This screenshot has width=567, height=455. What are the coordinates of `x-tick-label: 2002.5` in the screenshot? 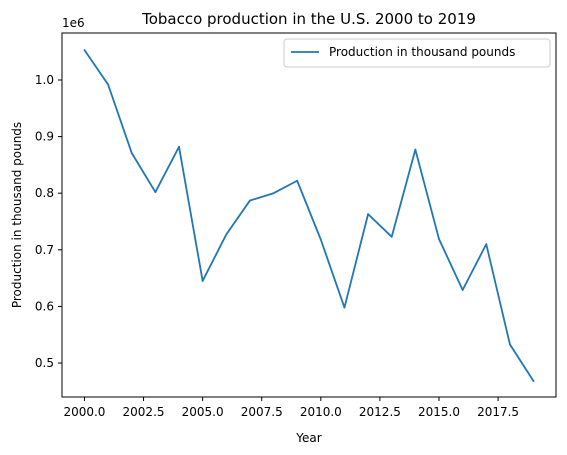 It's located at (144, 412).